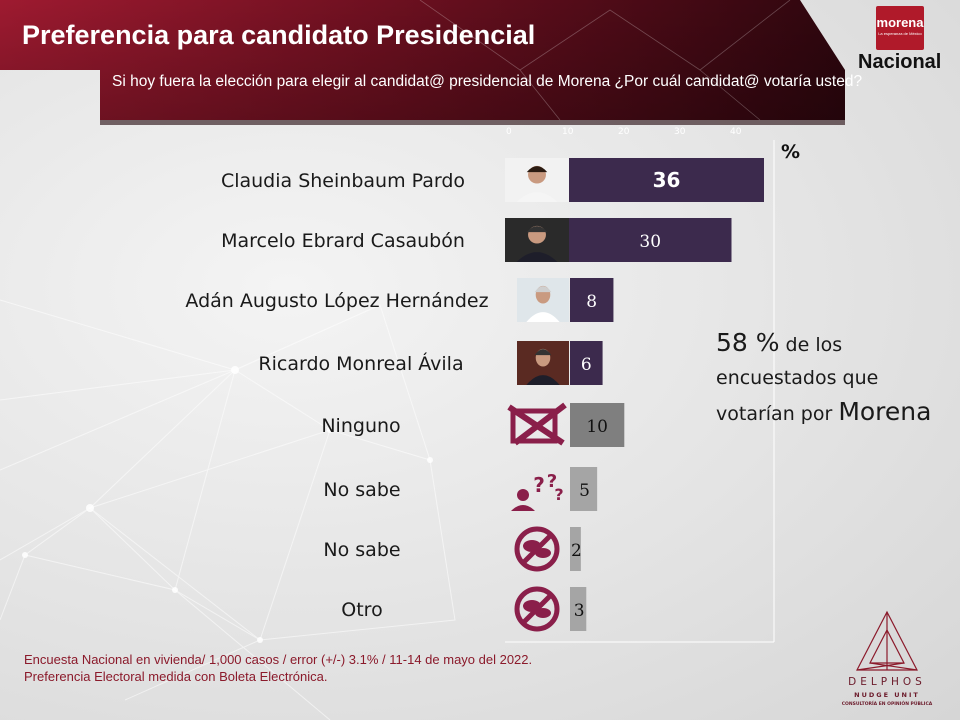 The width and height of the screenshot is (960, 720). I want to click on crossed-box-icon, so click(537, 424).